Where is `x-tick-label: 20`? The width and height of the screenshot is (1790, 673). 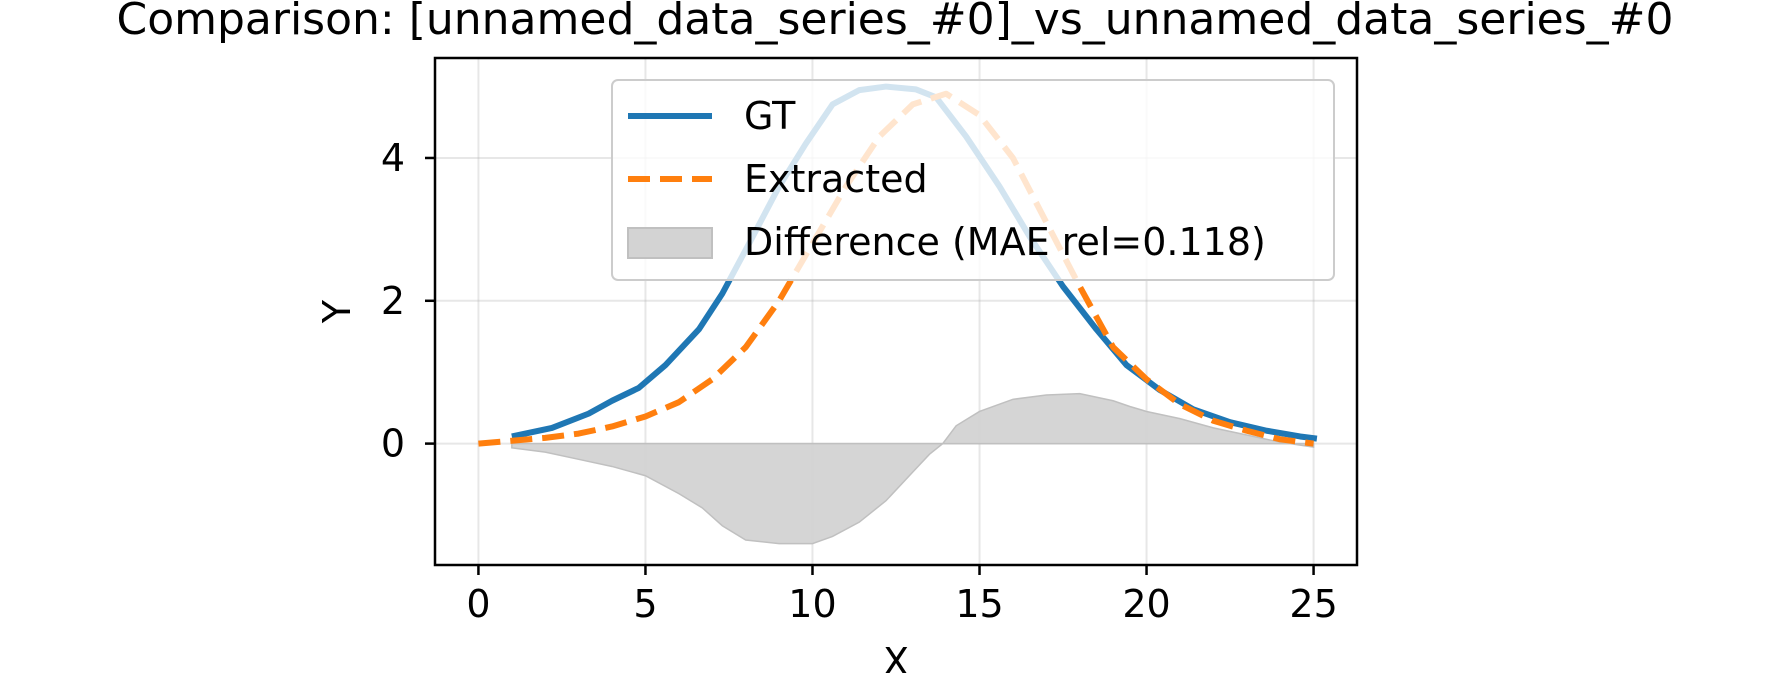 x-tick-label: 20 is located at coordinates (1146, 604).